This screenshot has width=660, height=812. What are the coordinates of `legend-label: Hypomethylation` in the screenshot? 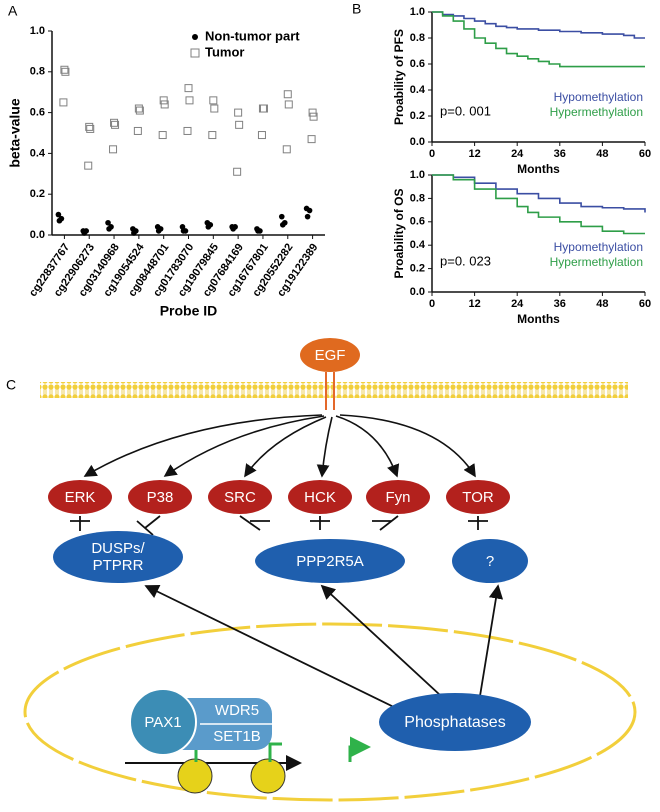 It's located at (598, 97).